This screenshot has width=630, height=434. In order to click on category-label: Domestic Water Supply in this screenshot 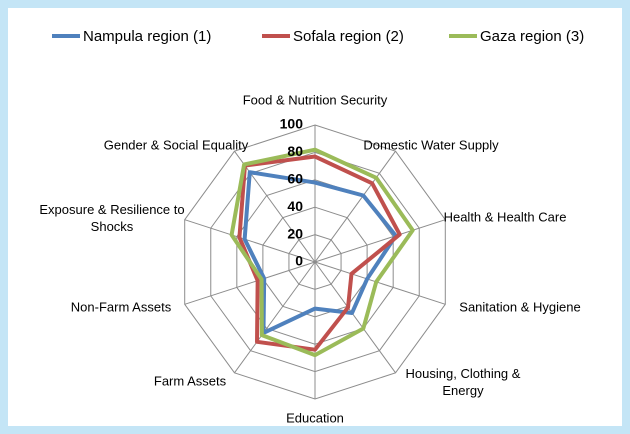, I will do `click(431, 145)`.